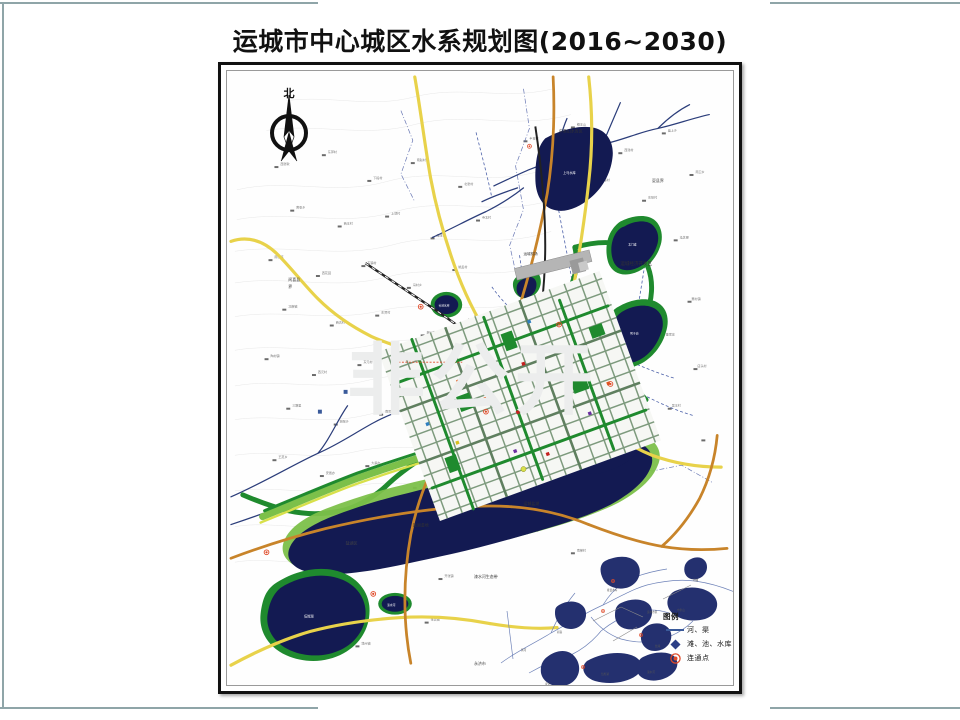 The height and width of the screenshot is (720, 960). Describe the element at coordinates (282, 456) in the screenshot. I see `svg-text: 王范乡` at that location.